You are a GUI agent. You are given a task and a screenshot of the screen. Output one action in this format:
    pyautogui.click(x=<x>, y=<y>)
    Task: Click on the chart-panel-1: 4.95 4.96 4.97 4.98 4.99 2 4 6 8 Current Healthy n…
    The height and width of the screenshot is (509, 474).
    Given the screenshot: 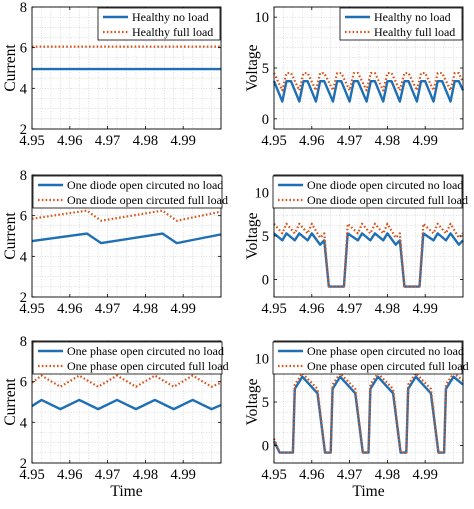 What is the action you would take?
    pyautogui.click(x=112, y=74)
    